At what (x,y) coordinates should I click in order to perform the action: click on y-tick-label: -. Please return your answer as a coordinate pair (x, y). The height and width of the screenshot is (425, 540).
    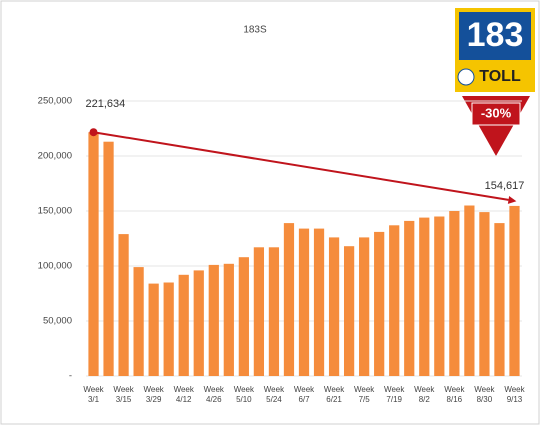
    Looking at the image, I should click on (70, 376).